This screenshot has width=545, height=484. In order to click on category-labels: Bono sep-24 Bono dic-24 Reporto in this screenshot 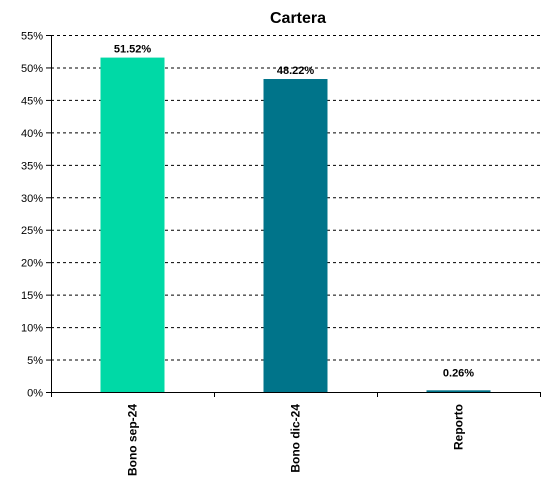, I will do `click(296, 440)`.